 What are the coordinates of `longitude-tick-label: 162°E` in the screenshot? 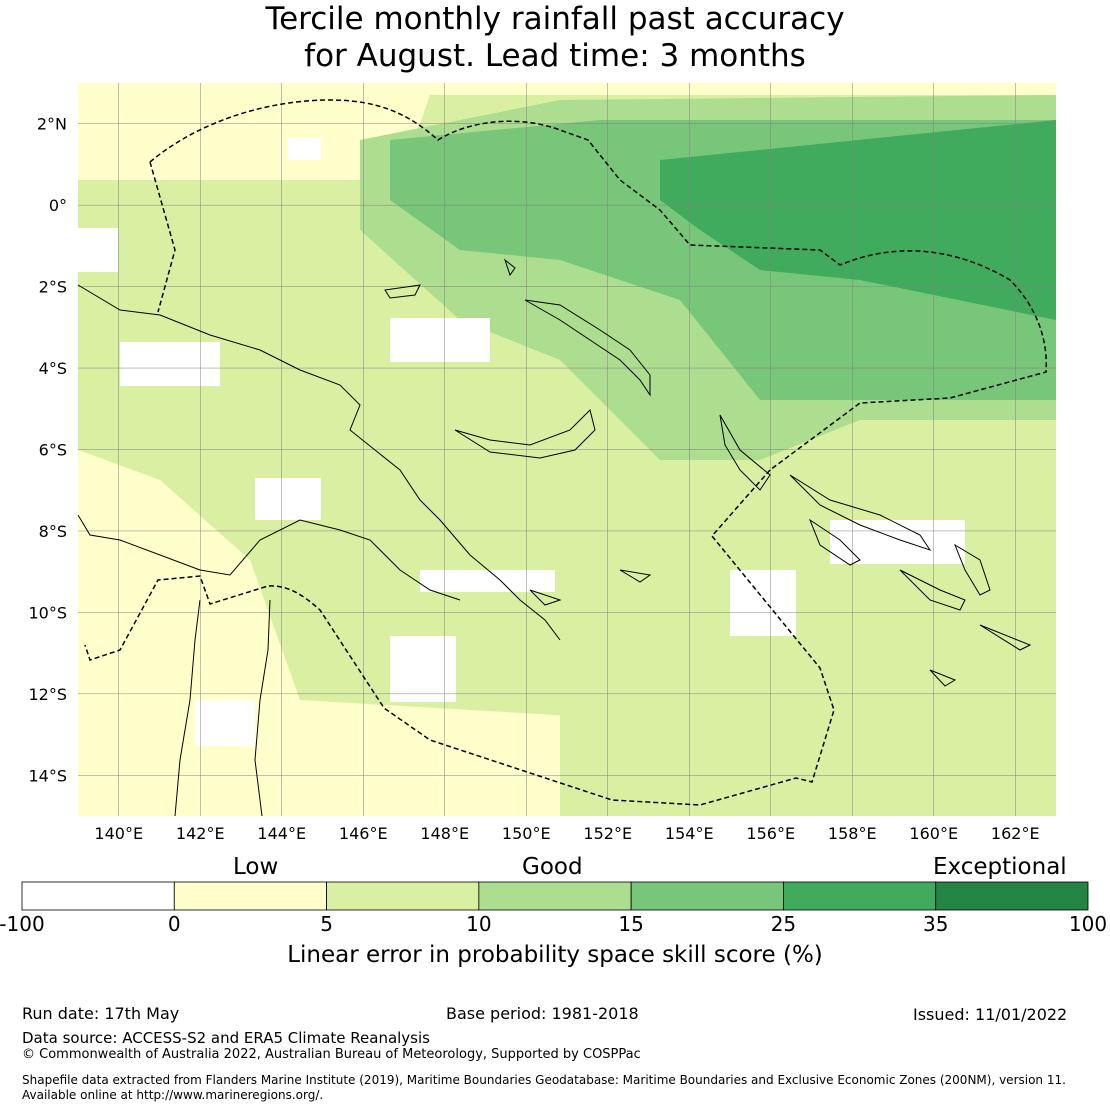 It's located at (1015, 833).